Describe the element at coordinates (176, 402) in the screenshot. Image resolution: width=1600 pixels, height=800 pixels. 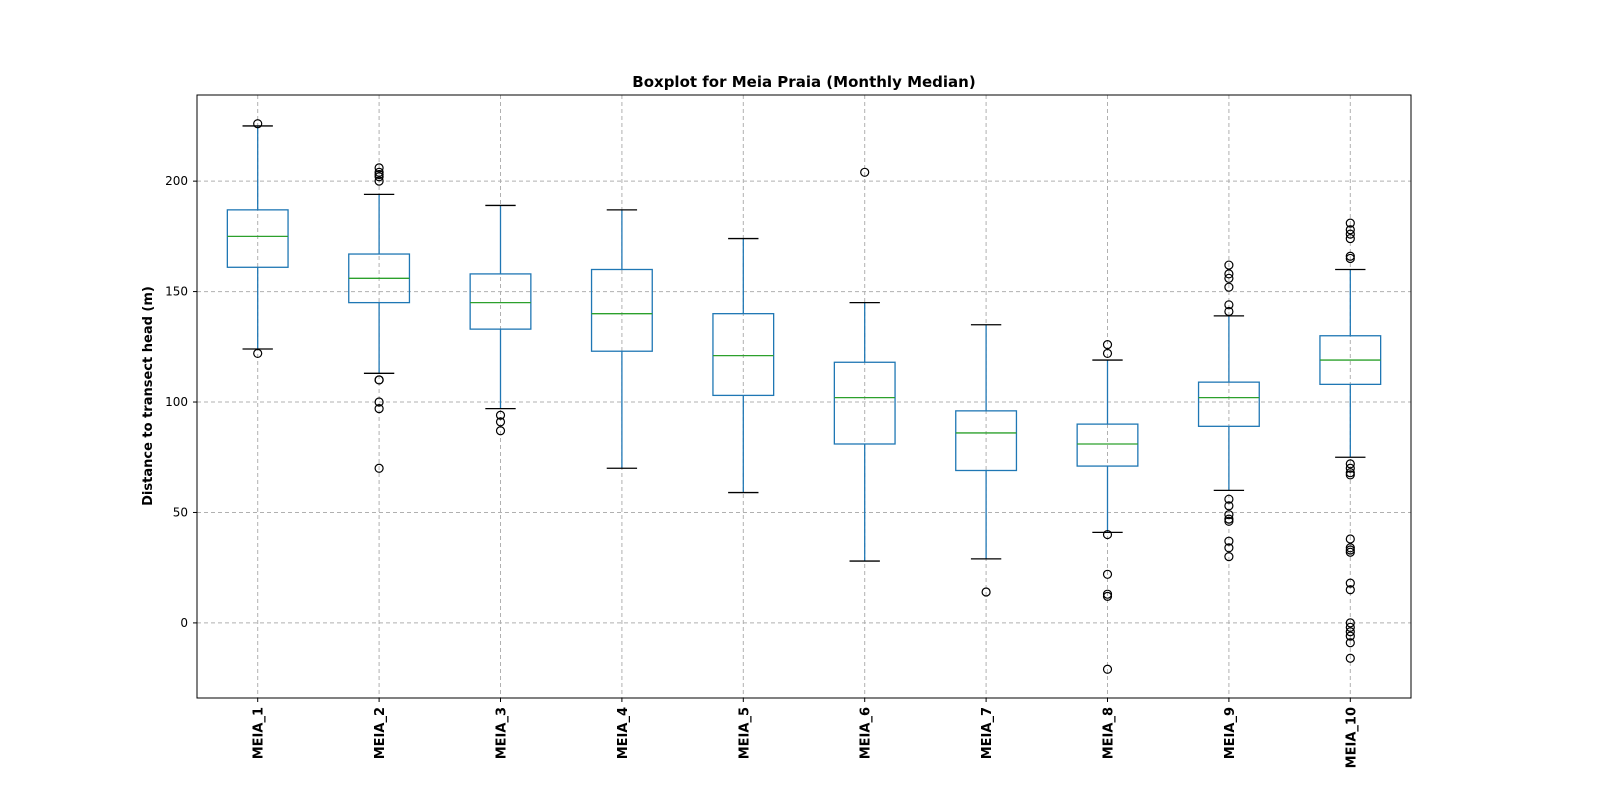
I see `y-tick-label: 100` at that location.